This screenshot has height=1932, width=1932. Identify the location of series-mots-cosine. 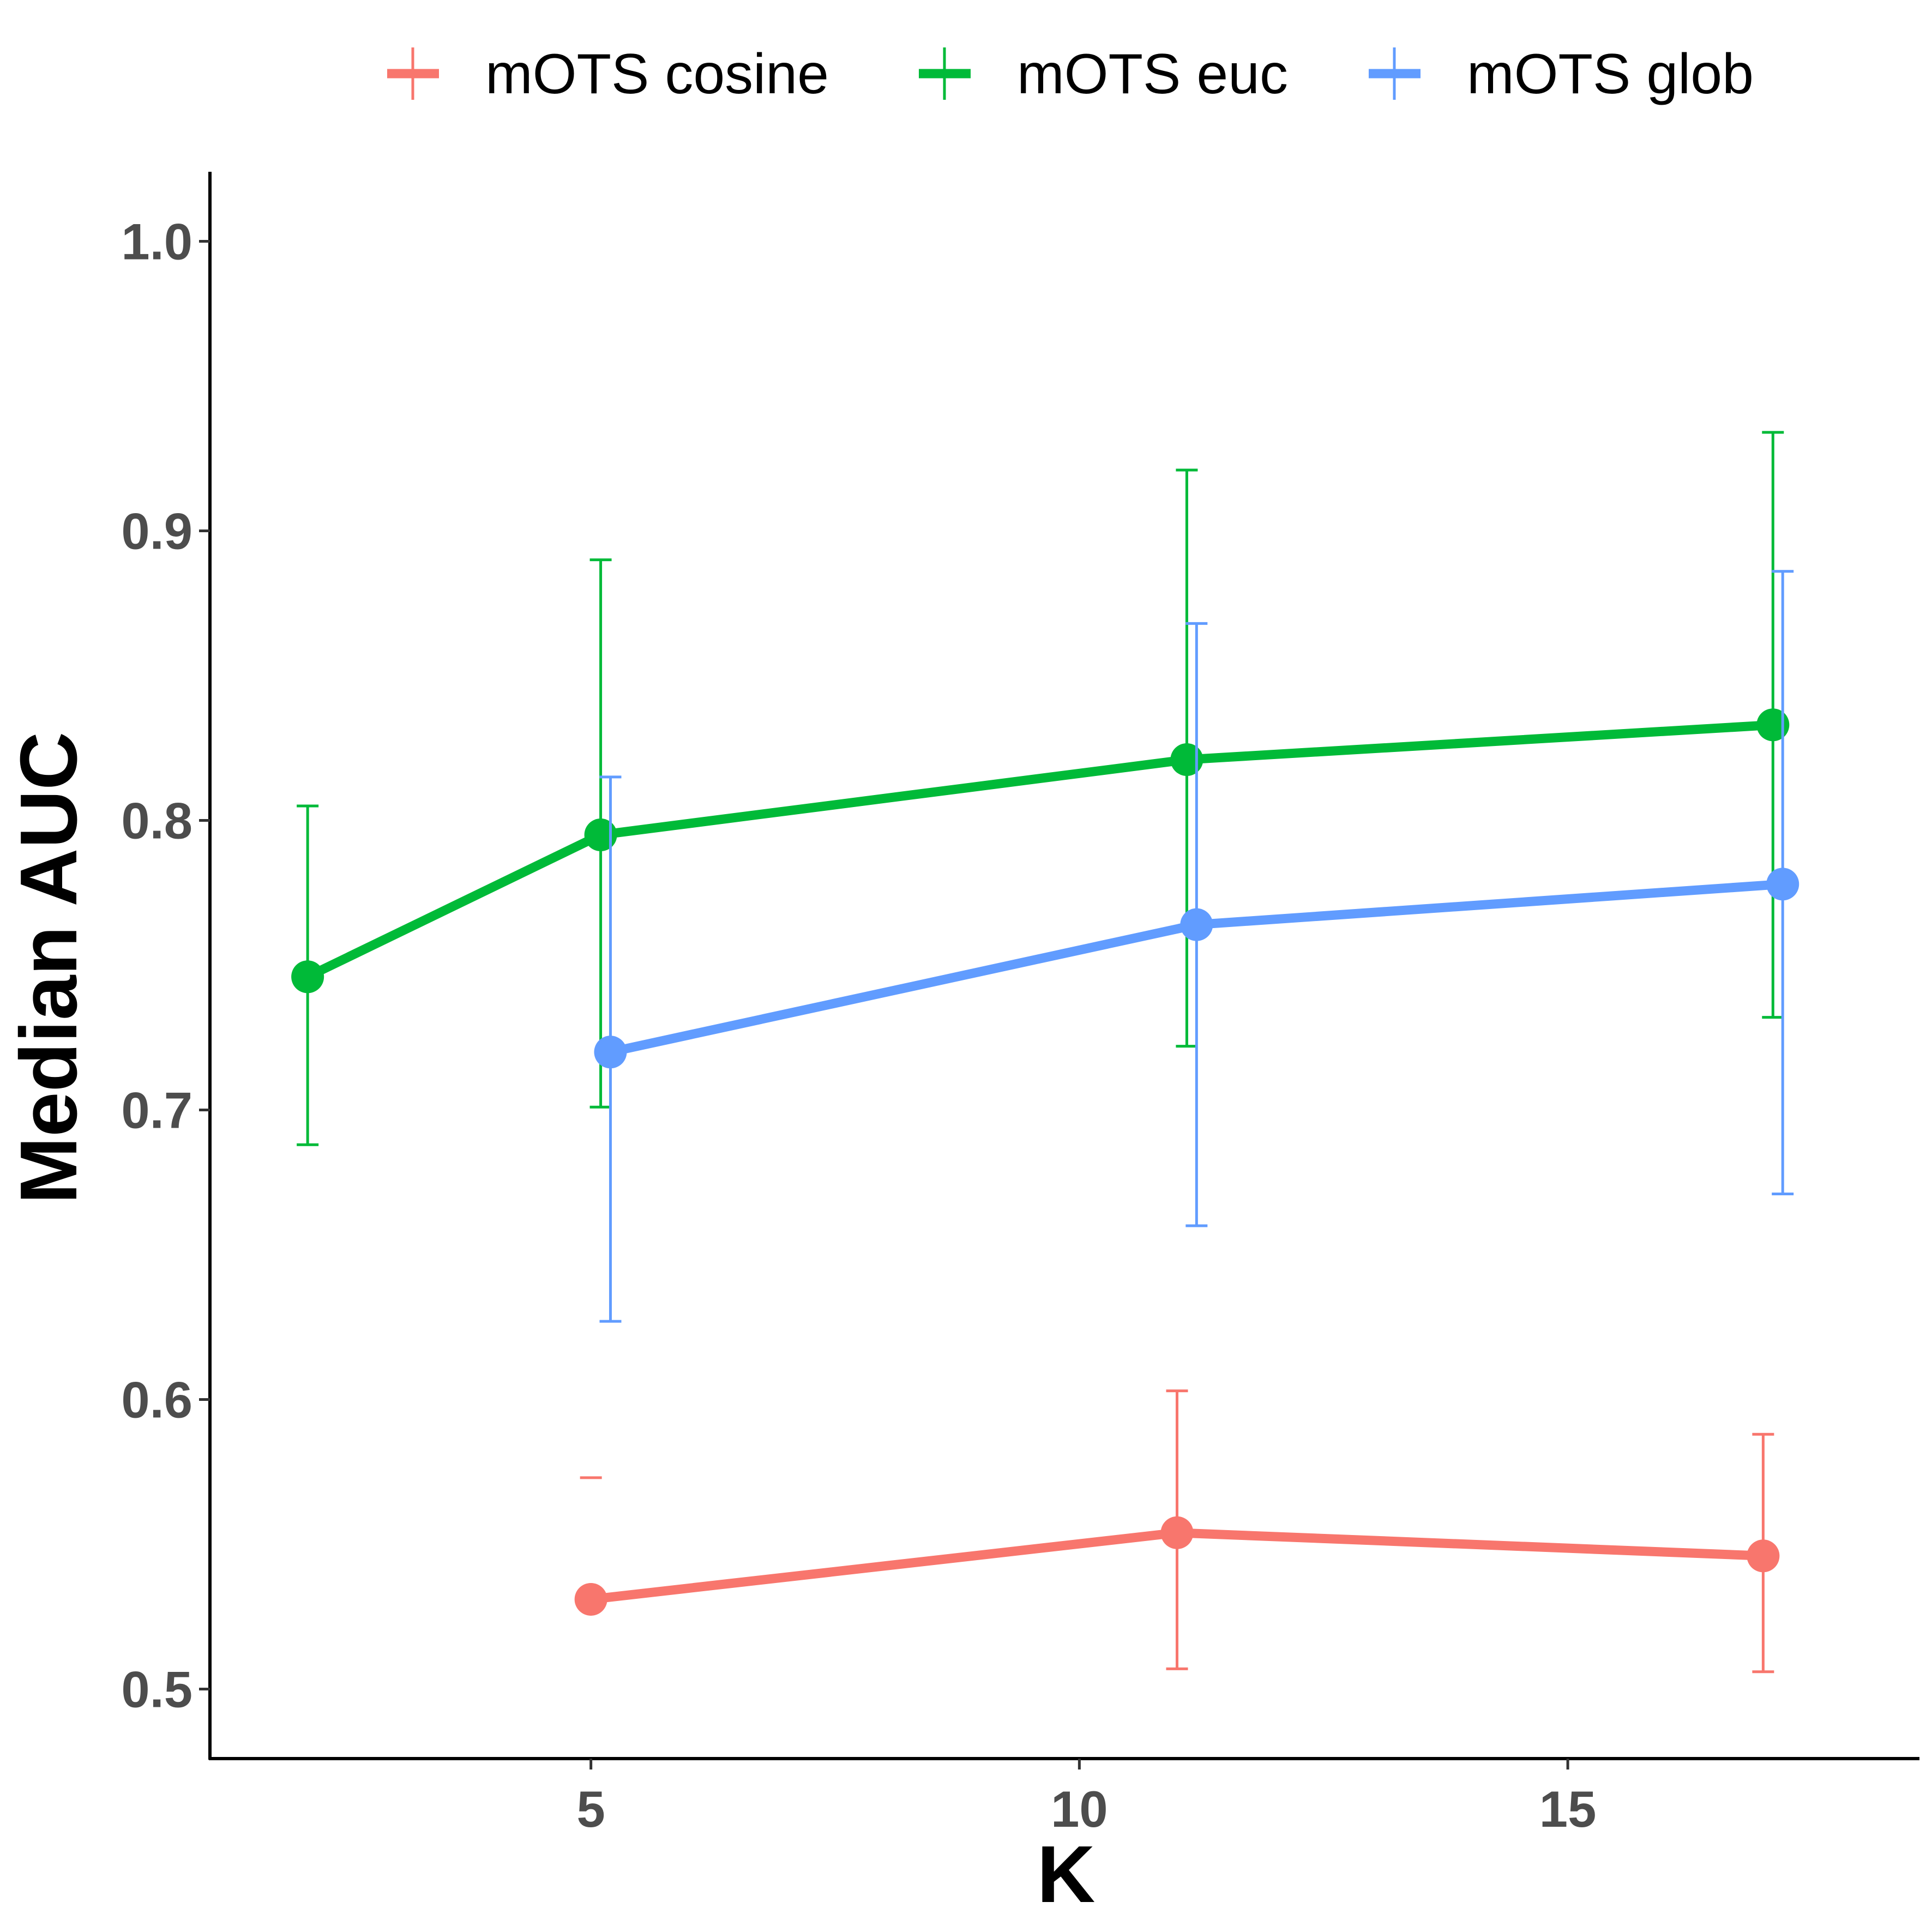
(1177, 1531).